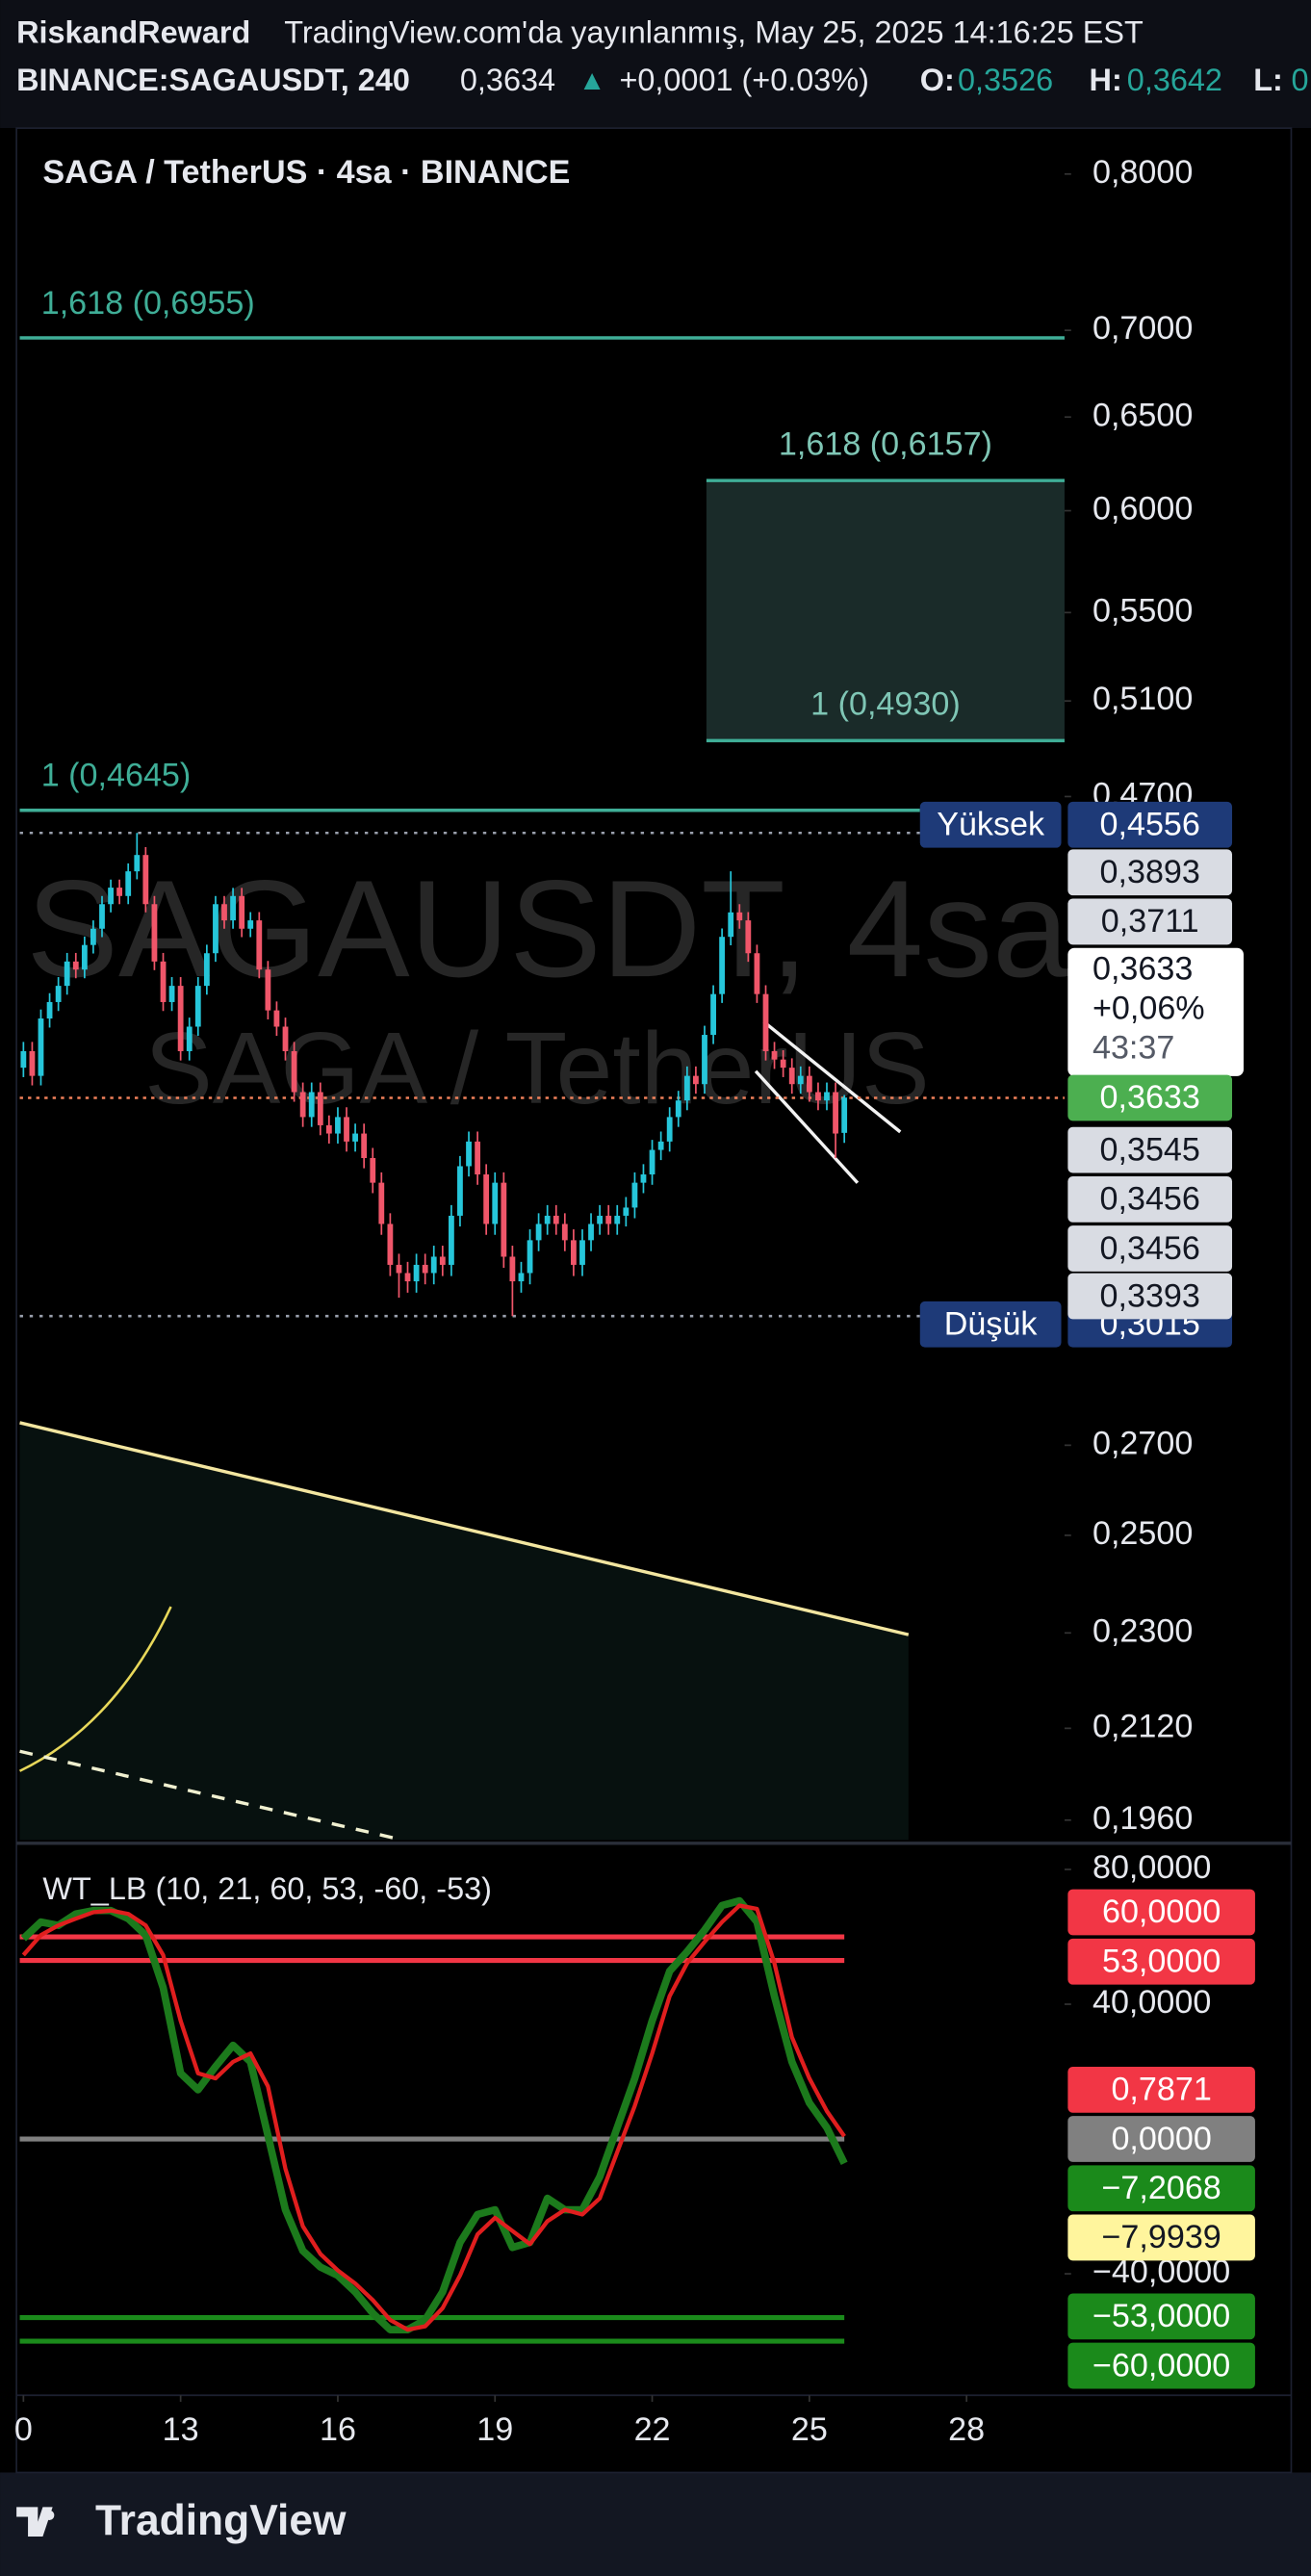  I want to click on last-price-badge: 0,3633, so click(1150, 1098).